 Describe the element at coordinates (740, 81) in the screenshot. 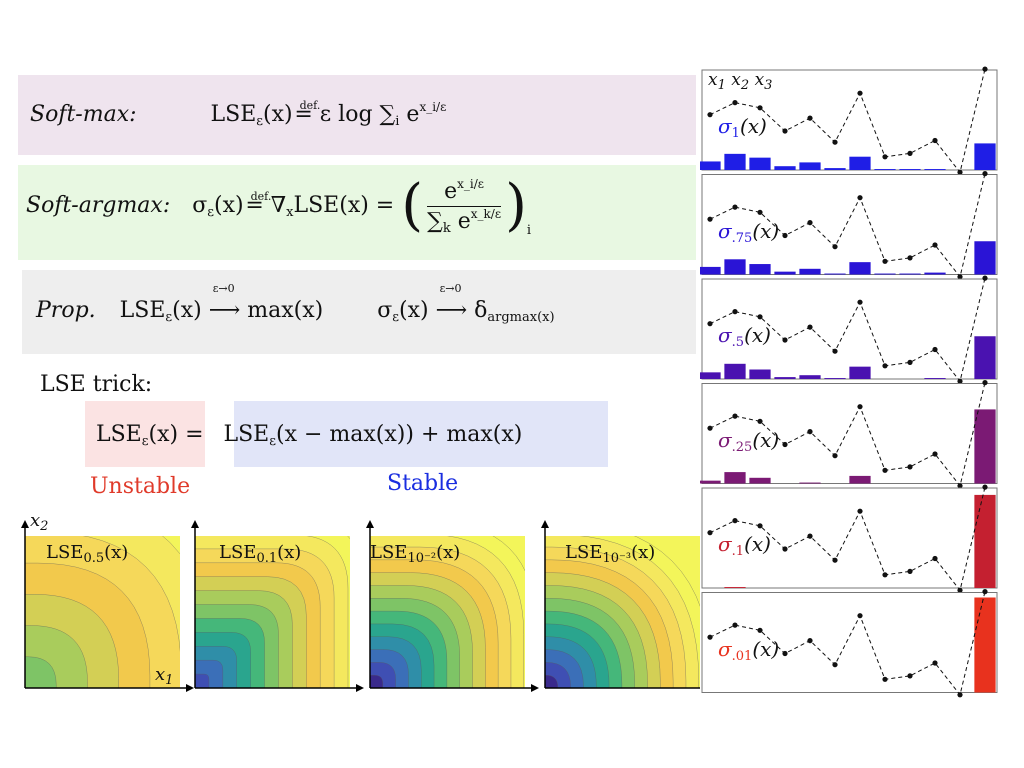

I see `top-x-labels: x1 x2 x3` at that location.